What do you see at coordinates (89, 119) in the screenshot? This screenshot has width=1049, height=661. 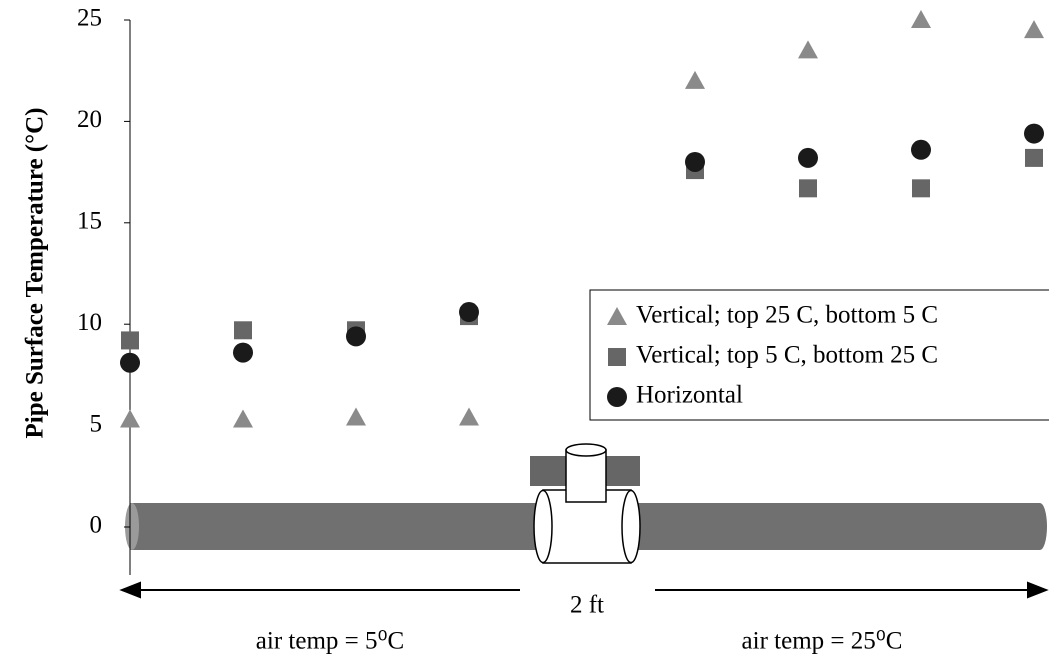 I see `y-tick-label: 20` at bounding box center [89, 119].